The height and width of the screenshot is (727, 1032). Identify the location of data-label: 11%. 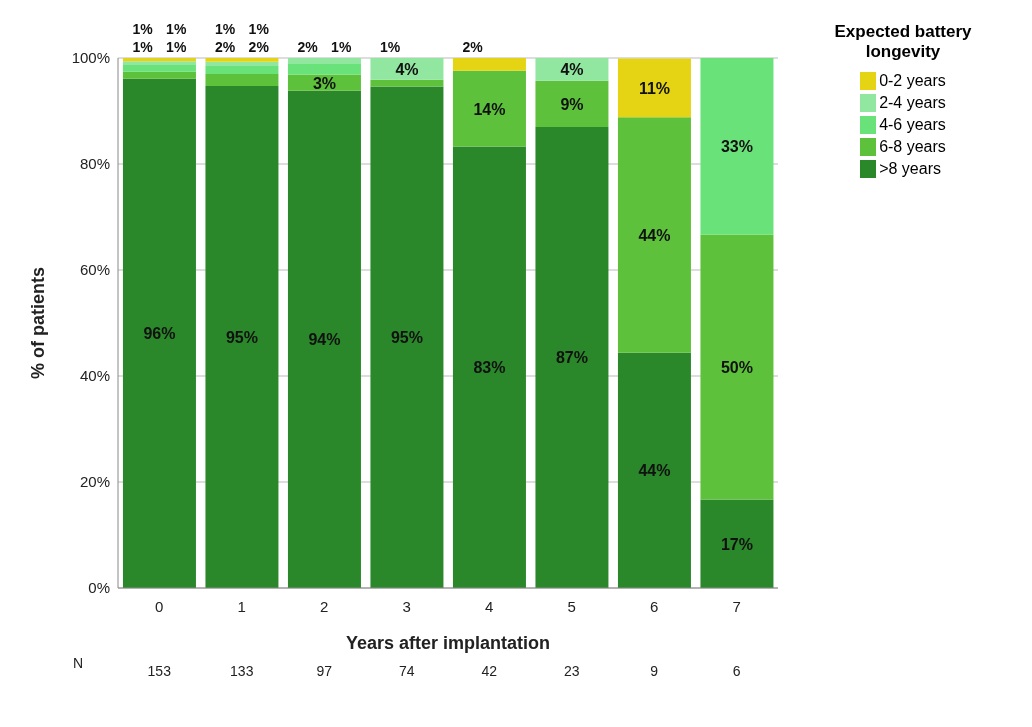
(654, 88).